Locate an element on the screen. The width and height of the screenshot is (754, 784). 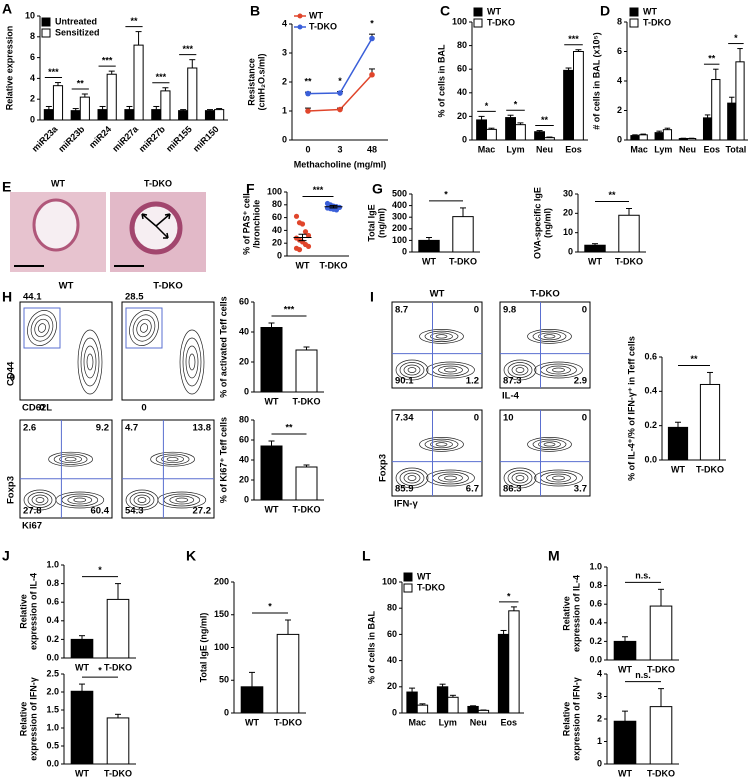
x-tick-label: 3 is located at coordinates (339, 149).